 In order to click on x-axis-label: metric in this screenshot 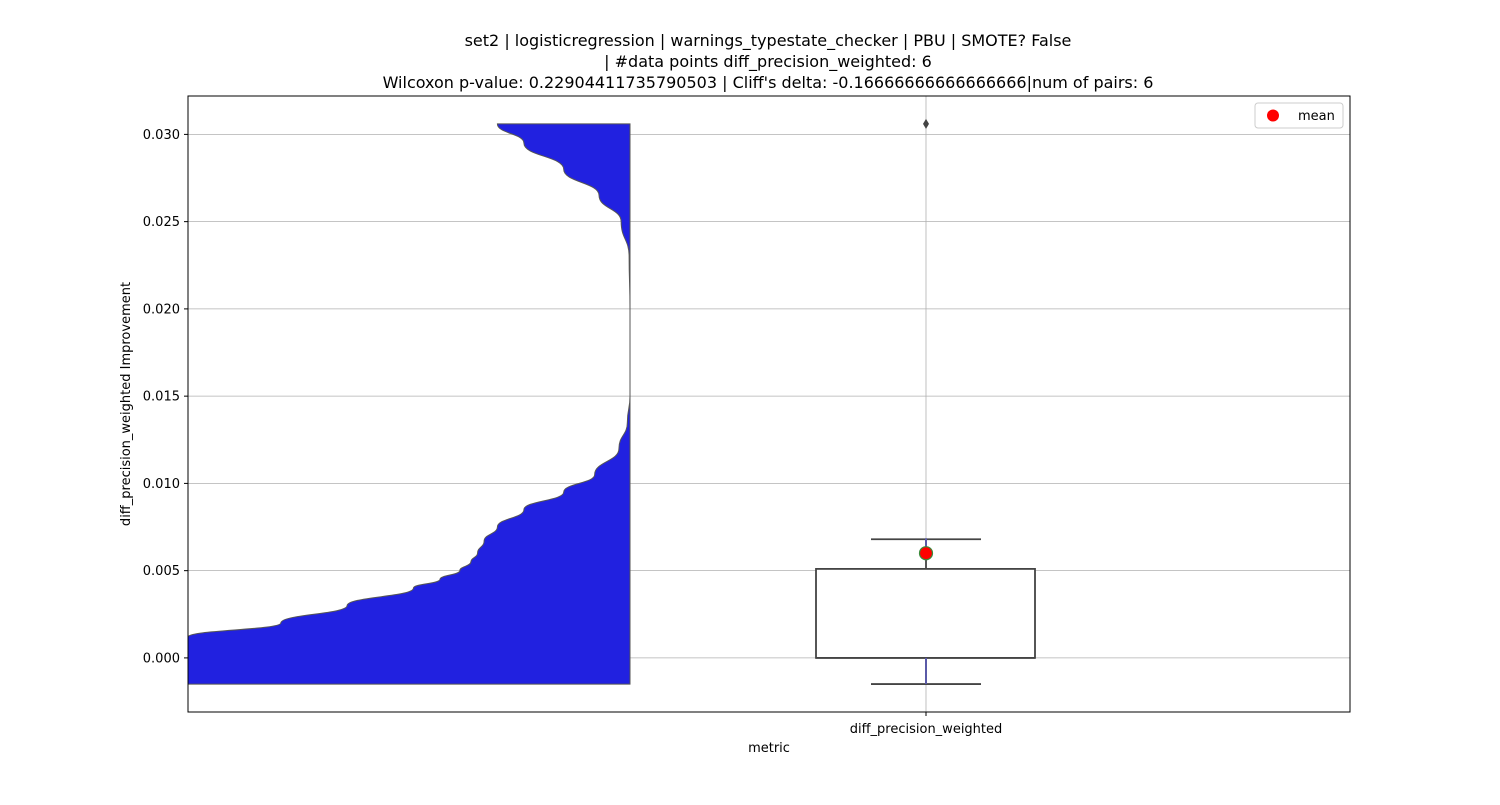, I will do `click(769, 748)`.